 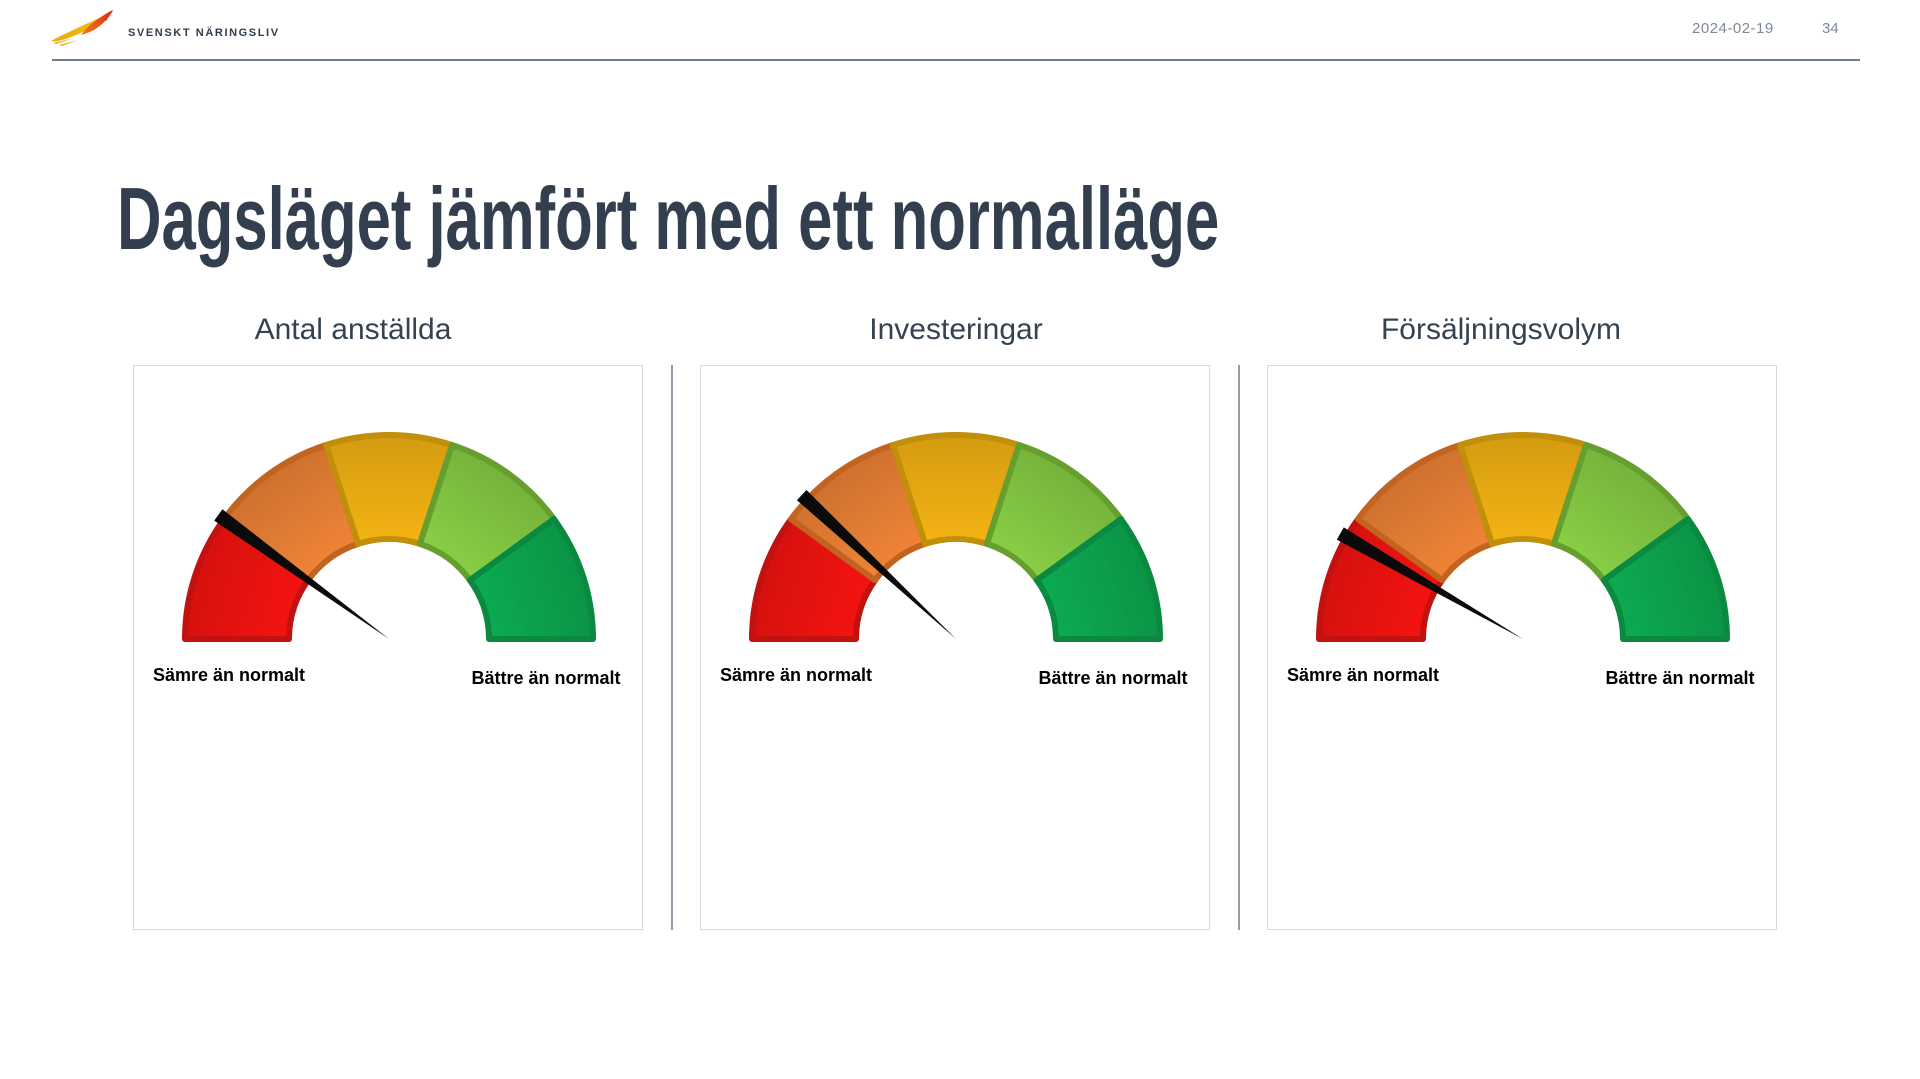 I want to click on header-date: 2024-02-19, so click(x=1733, y=28).